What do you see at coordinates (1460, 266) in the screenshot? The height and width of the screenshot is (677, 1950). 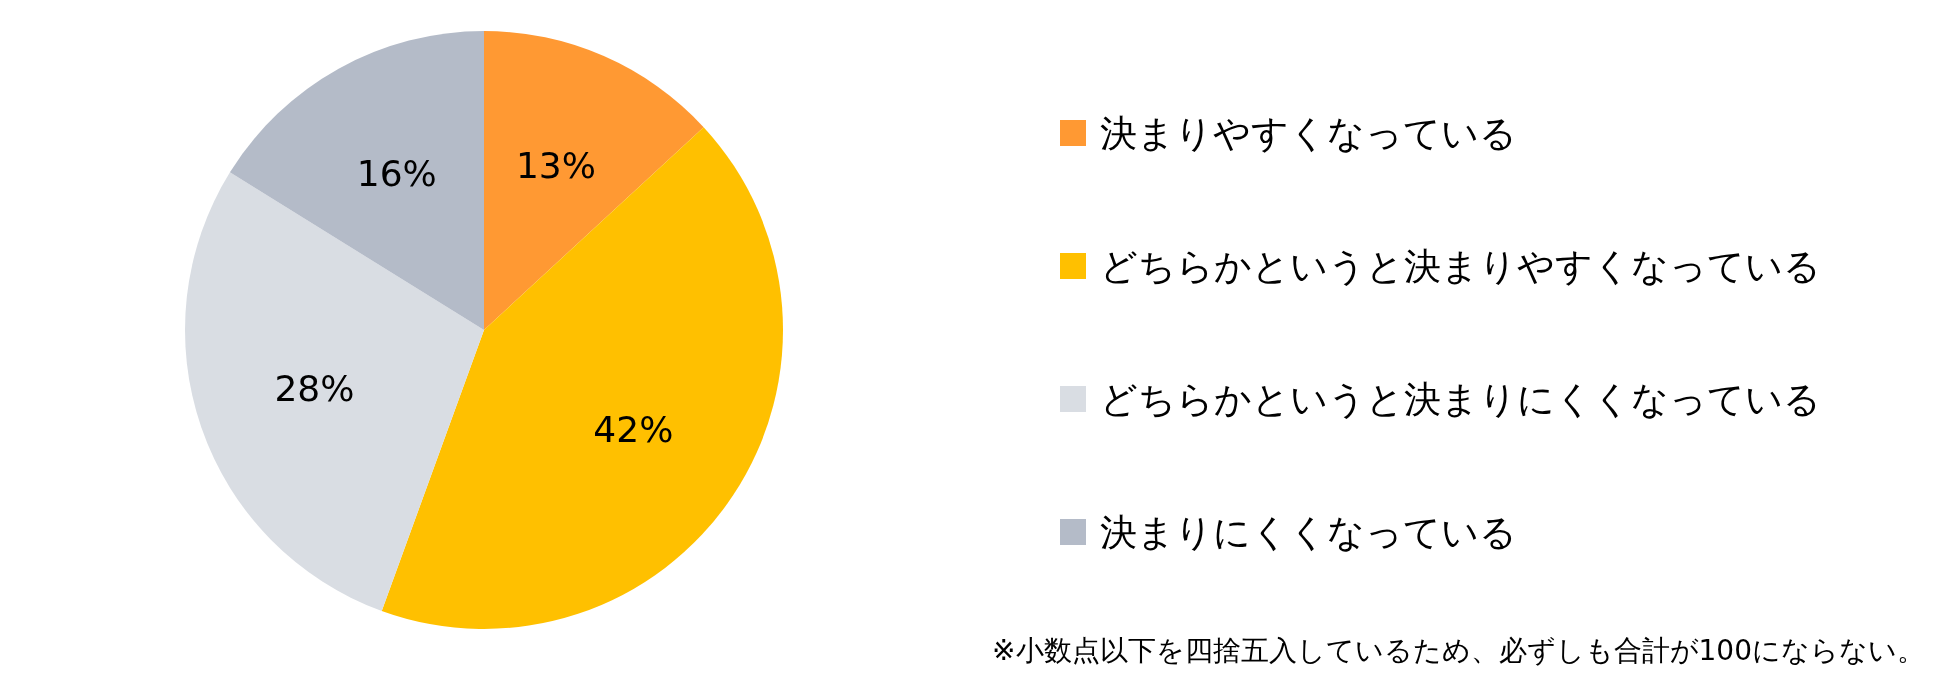 I see `legend-label: どちらかというと決まりやすくなっている` at bounding box center [1460, 266].